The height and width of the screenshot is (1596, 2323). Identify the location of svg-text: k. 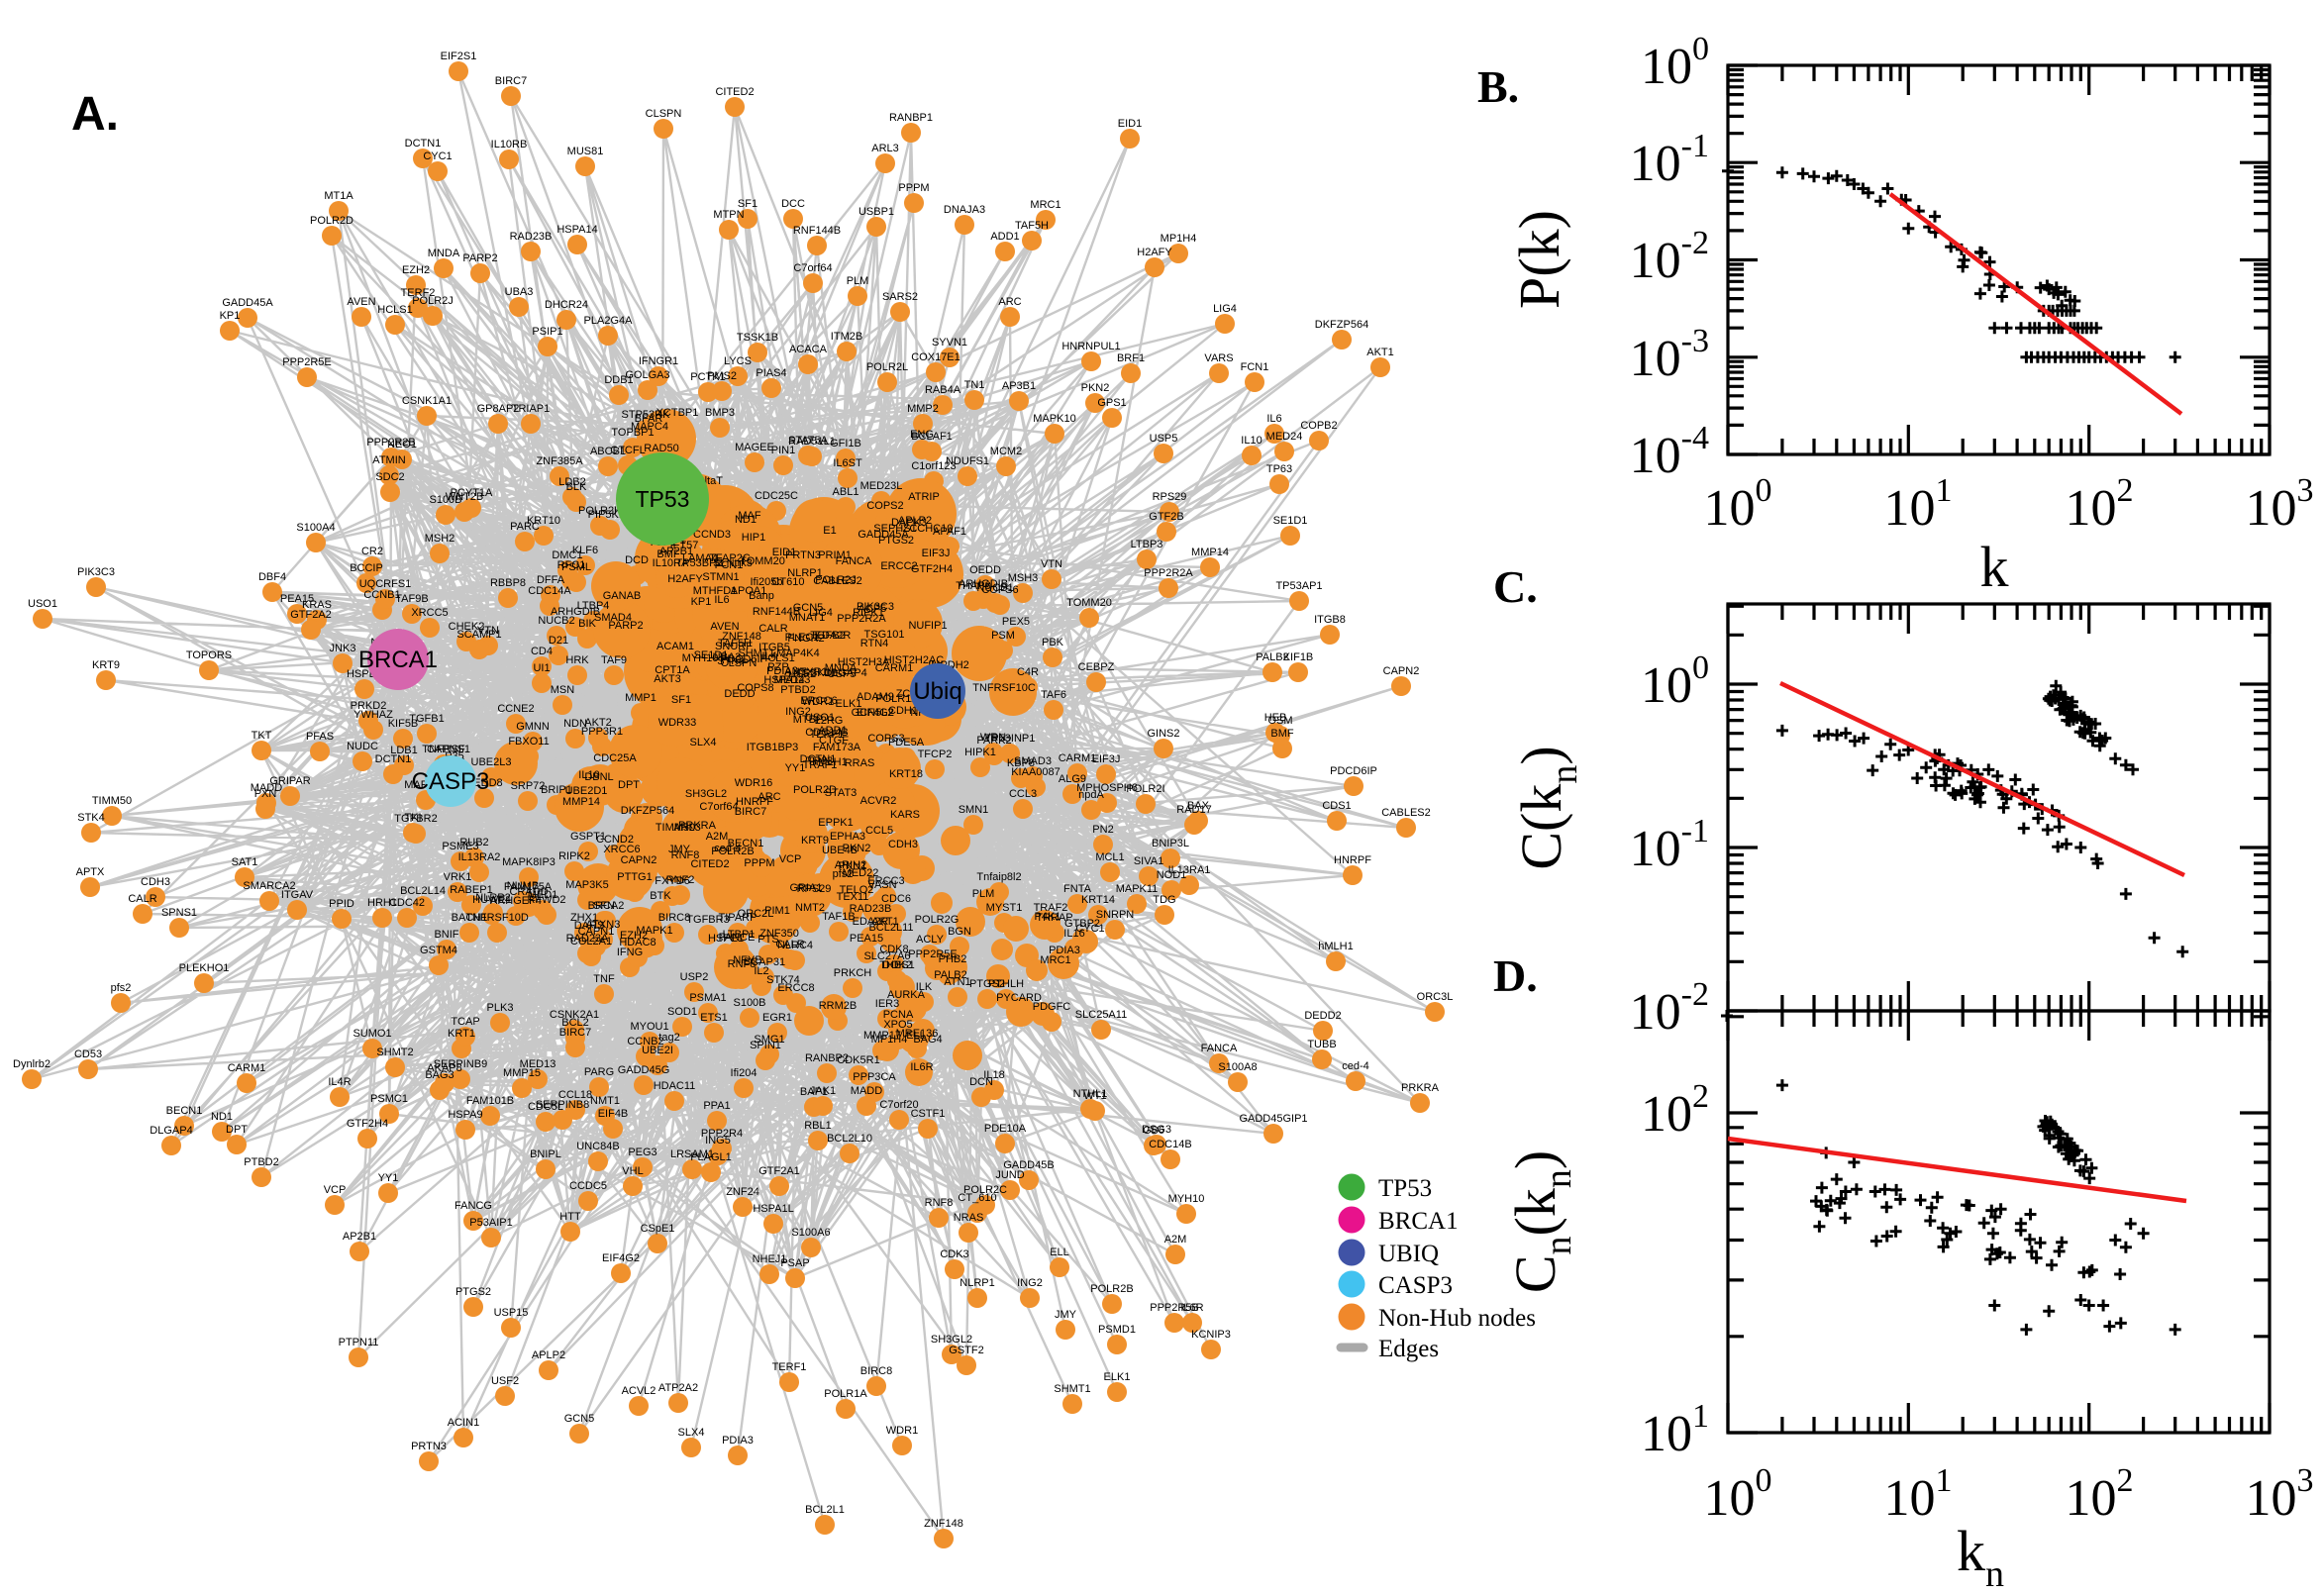
(1995, 567).